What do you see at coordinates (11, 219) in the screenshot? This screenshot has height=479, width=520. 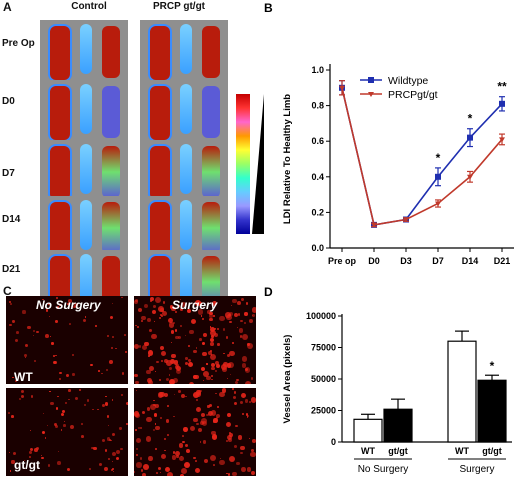 I see `row-label-d14: D14` at bounding box center [11, 219].